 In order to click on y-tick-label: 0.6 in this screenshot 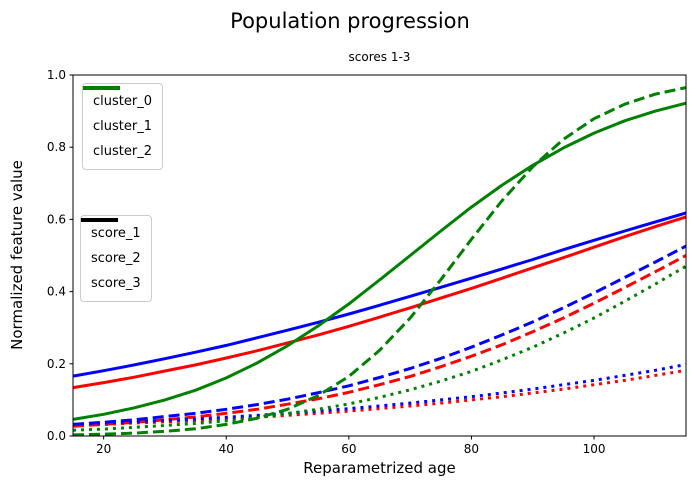, I will do `click(56, 219)`.